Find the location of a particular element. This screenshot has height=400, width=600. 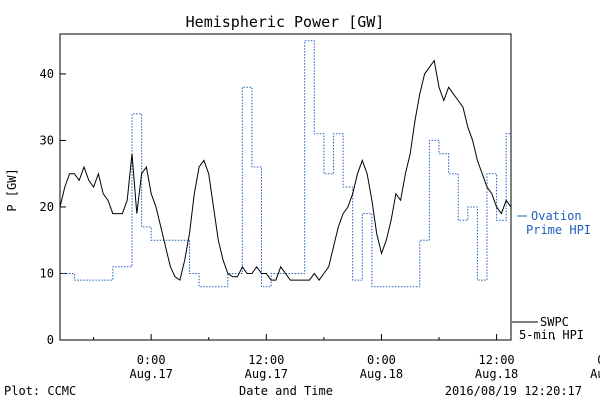

swpc-legend-line2: 5-min HPI is located at coordinates (551, 335).